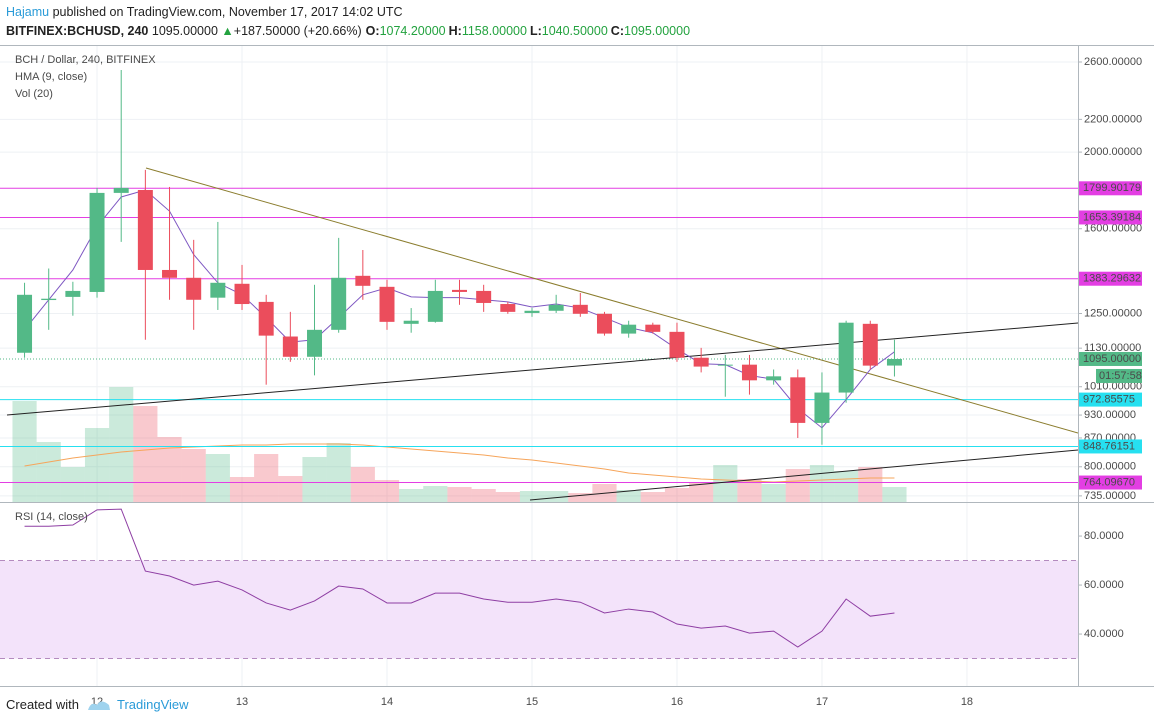  Describe the element at coordinates (1109, 399) in the screenshot. I see `level-label: 972.85575` at that location.